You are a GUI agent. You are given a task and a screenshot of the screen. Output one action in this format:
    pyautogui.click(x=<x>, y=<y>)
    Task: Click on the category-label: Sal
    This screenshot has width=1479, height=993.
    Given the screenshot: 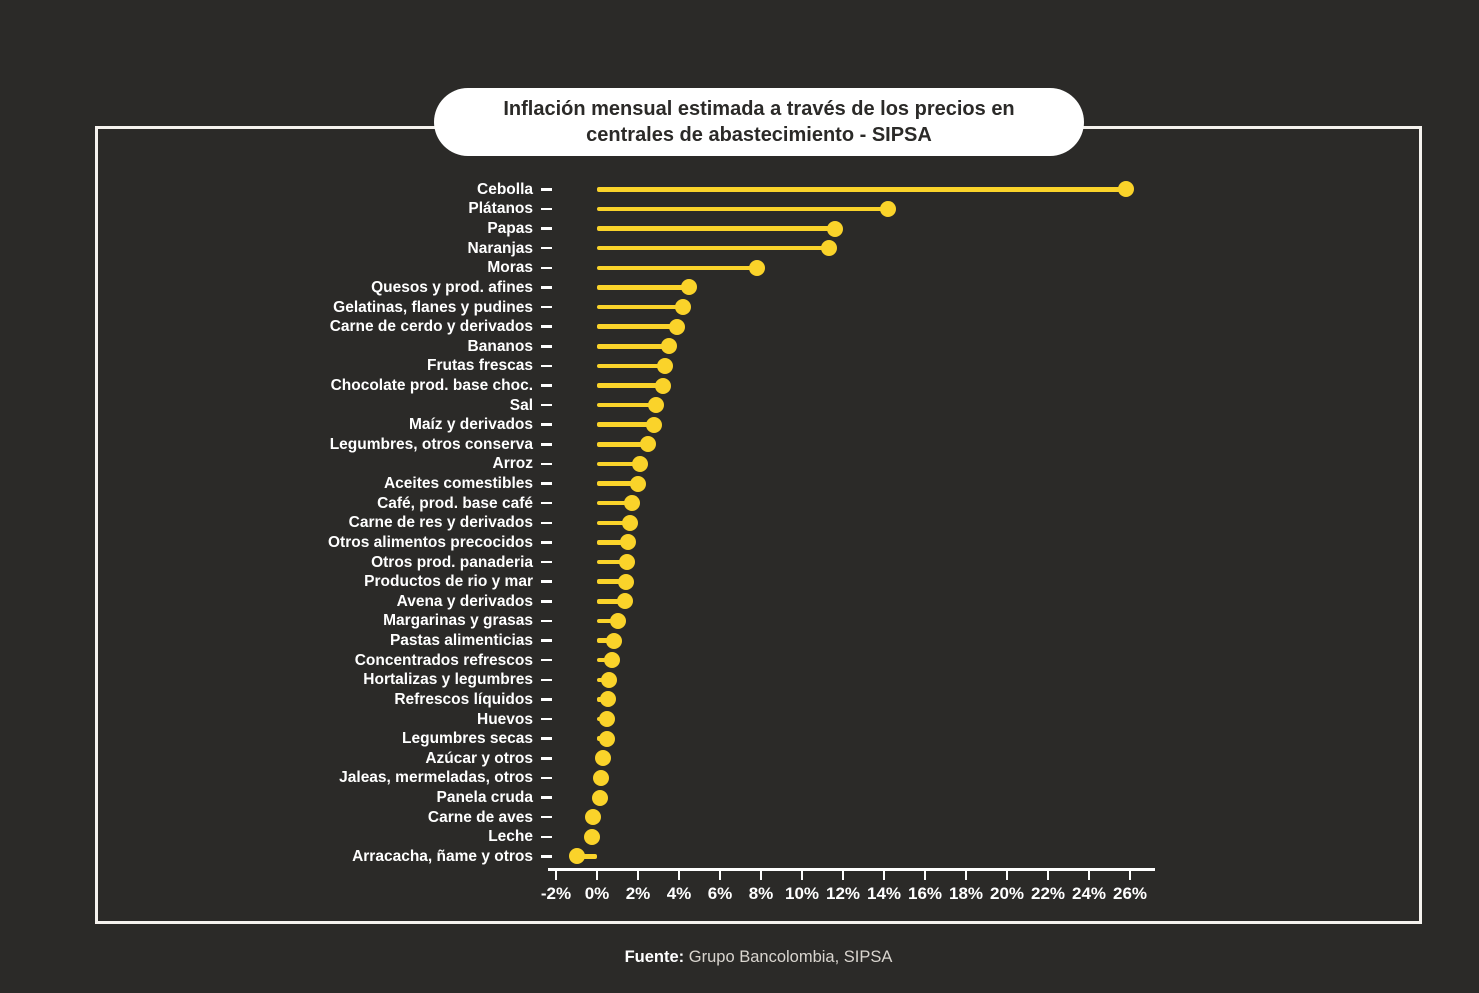 What is the action you would take?
    pyautogui.click(x=521, y=405)
    